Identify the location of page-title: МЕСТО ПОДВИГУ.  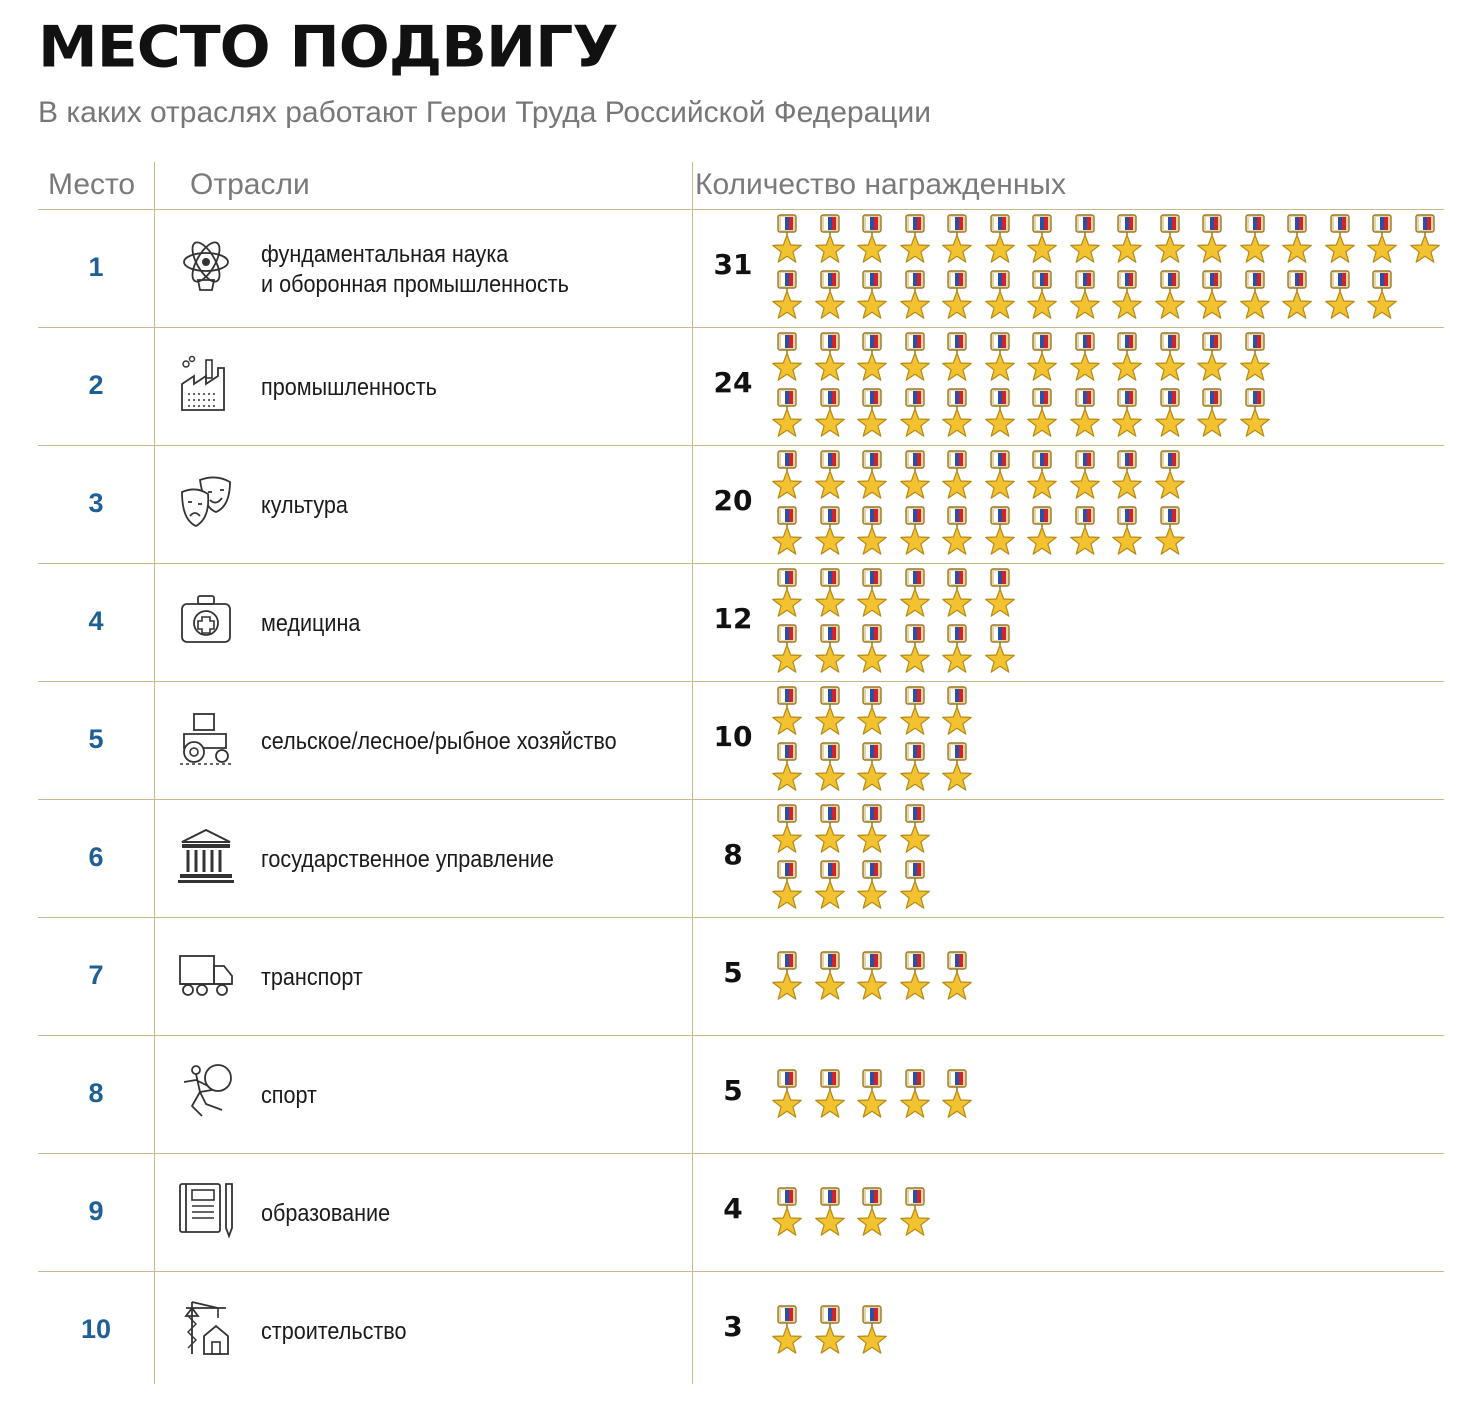
(328, 47).